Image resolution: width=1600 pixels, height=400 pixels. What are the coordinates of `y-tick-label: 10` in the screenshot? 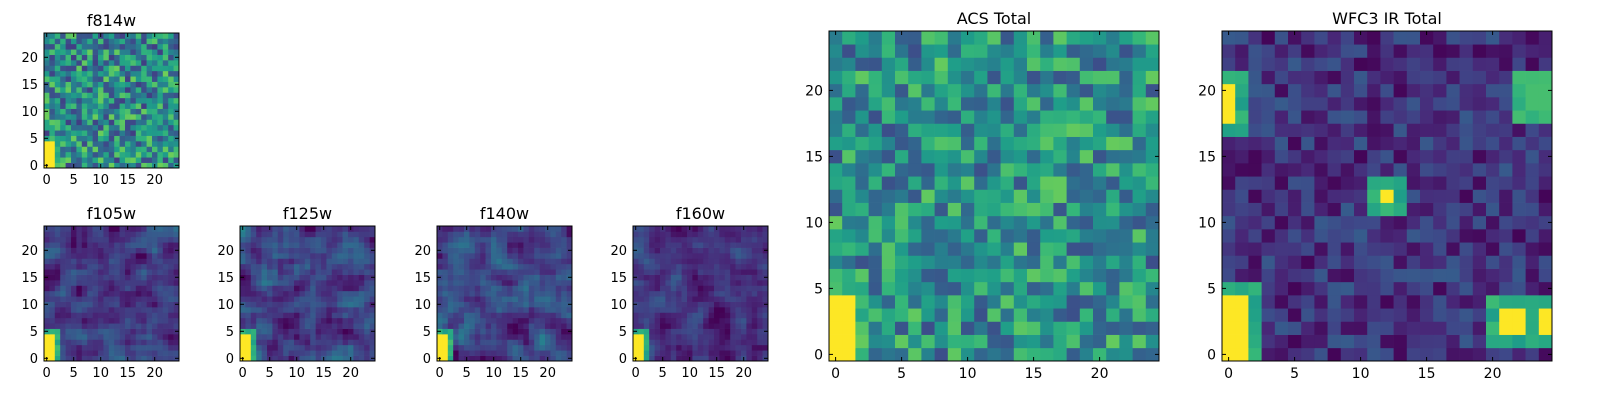 It's located at (29, 305).